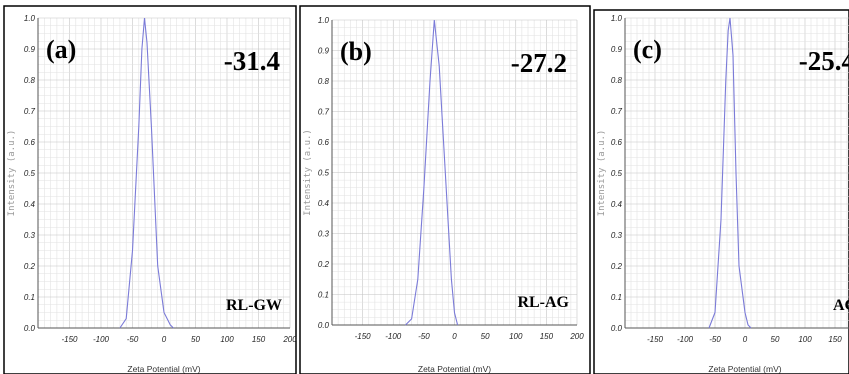 Image resolution: width=849 pixels, height=374 pixels. I want to click on sample-label: AG, so click(841, 305).